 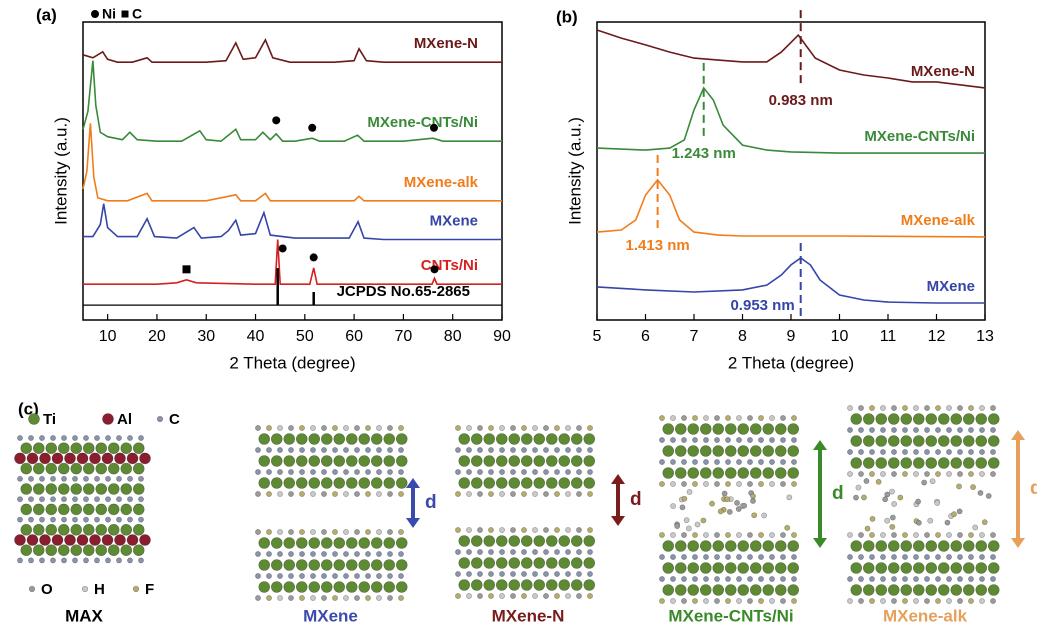 I want to click on x-tick-label: 20, so click(x=157, y=336).